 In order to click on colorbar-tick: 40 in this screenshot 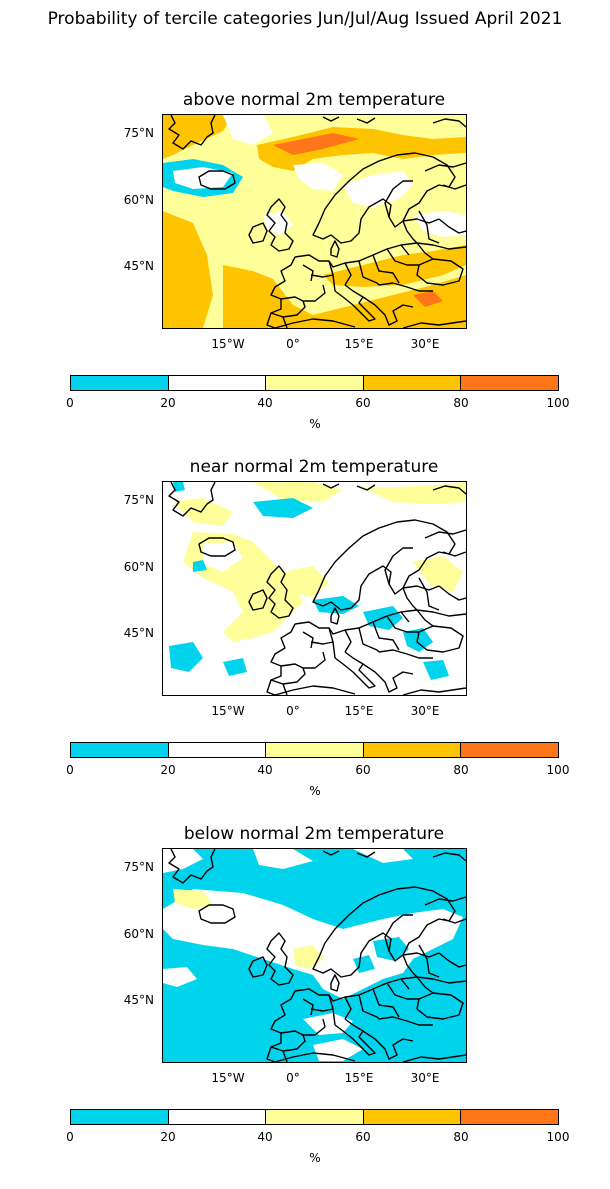, I will do `click(265, 1137)`.